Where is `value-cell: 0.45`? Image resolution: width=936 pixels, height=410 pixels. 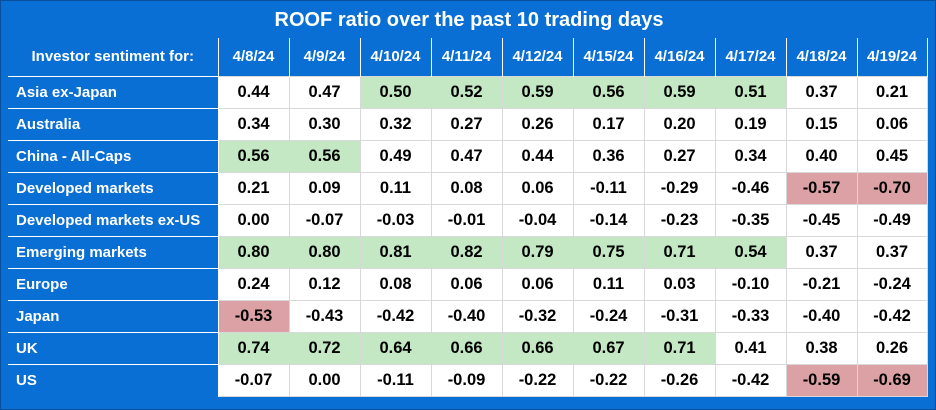
value-cell: 0.45 is located at coordinates (892, 156).